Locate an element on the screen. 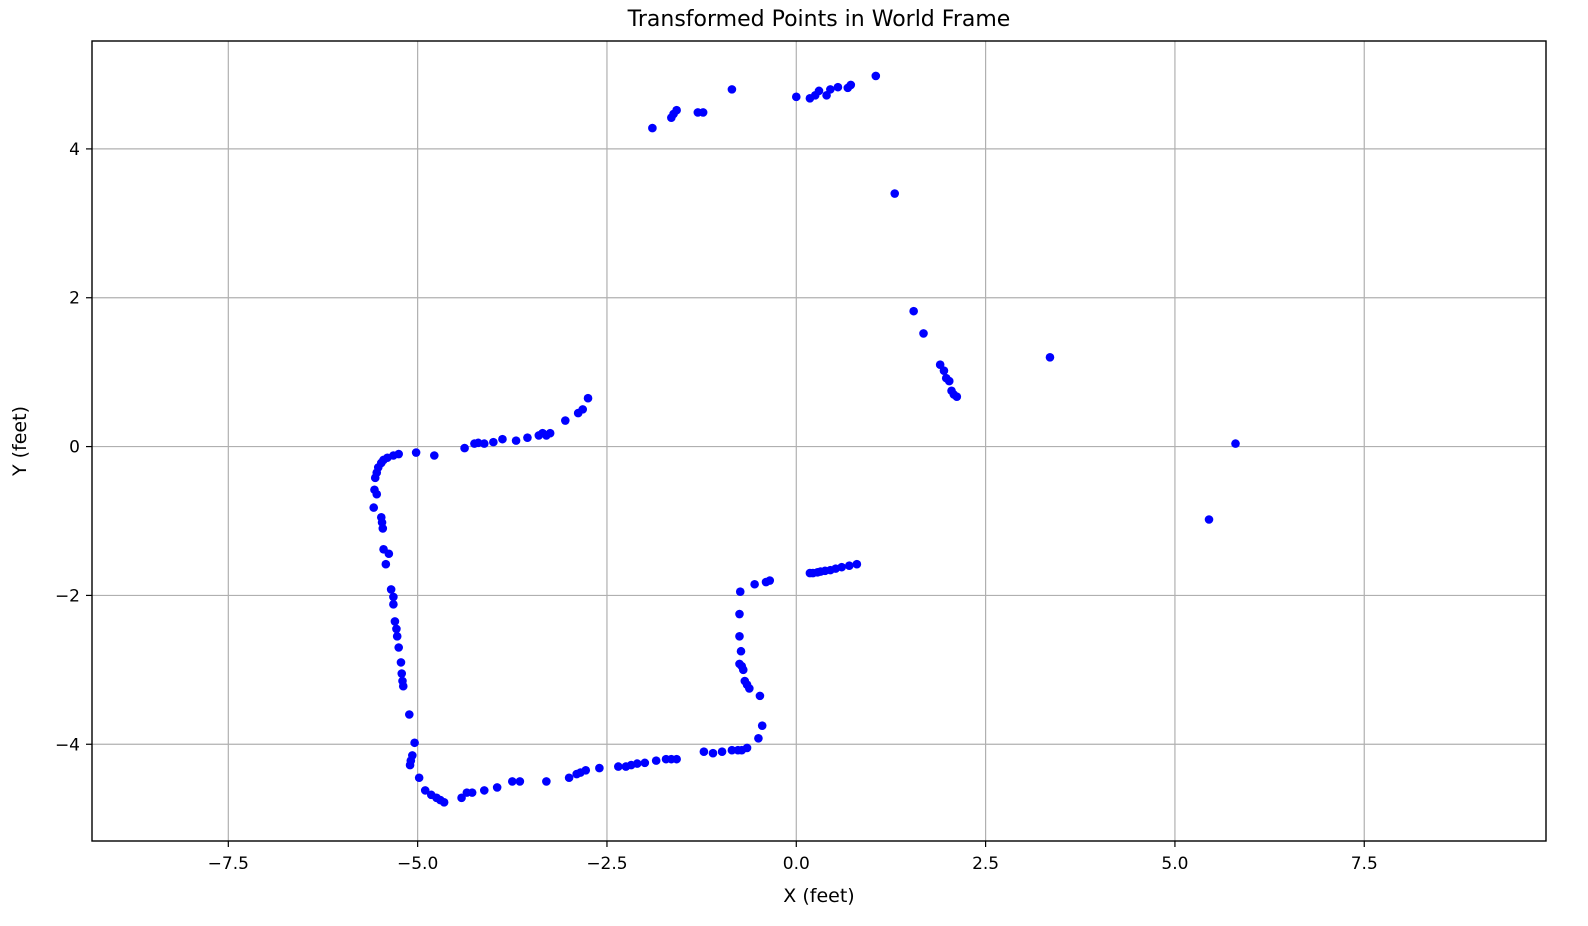 The height and width of the screenshot is (926, 1588). y-tick-label: −4 is located at coordinates (67, 745).